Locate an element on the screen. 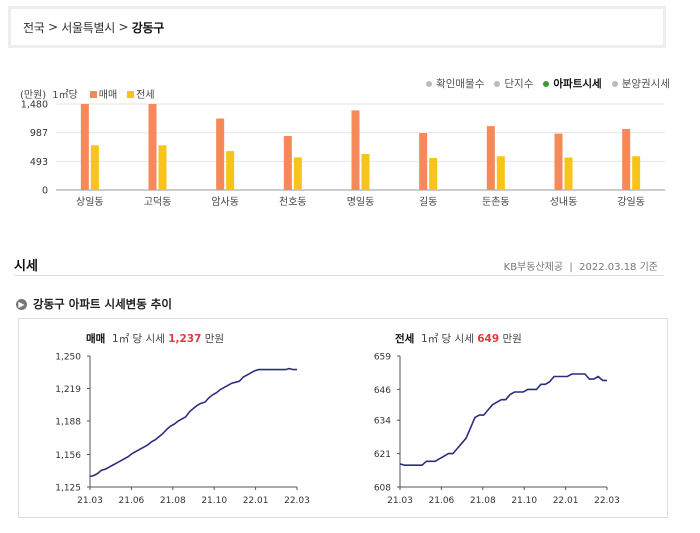  tab-label: 확인매물수 is located at coordinates (460, 84).